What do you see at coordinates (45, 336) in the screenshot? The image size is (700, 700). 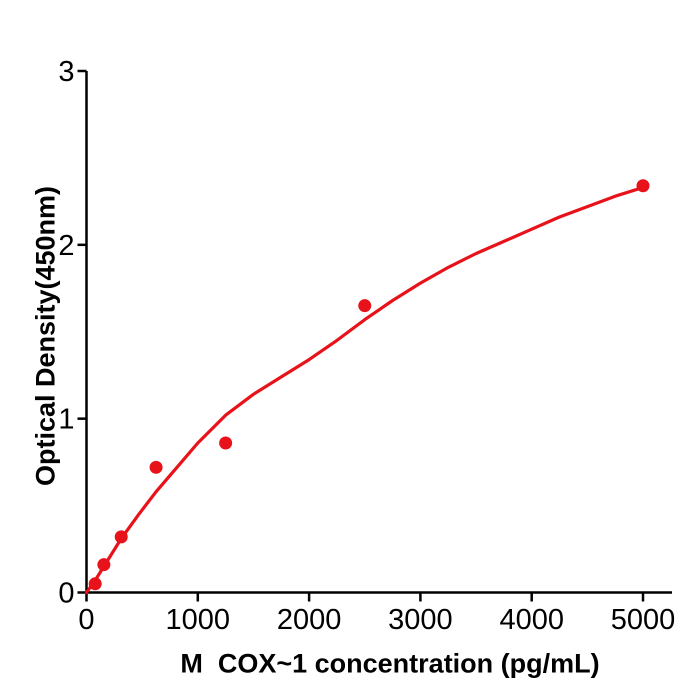 I see `y-axis-label: Optical Density(450nm)` at bounding box center [45, 336].